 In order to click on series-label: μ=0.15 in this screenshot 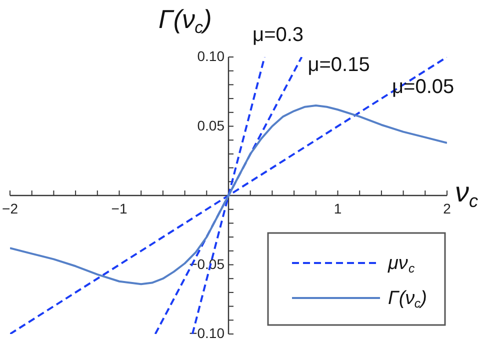, I will do `click(339, 65)`.